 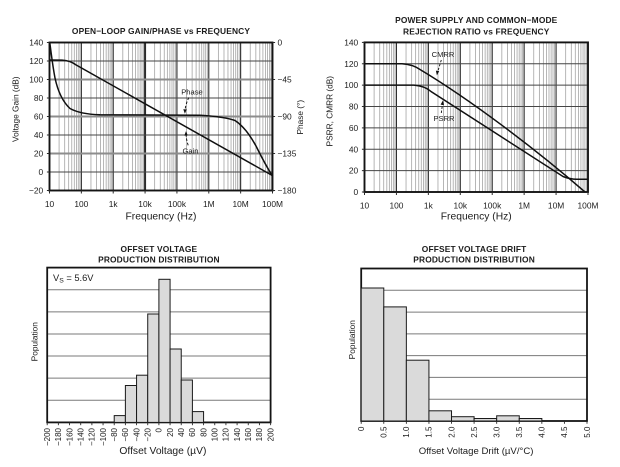 What do you see at coordinates (587, 432) in the screenshot?
I see `svg-text: 5.0` at bounding box center [587, 432].